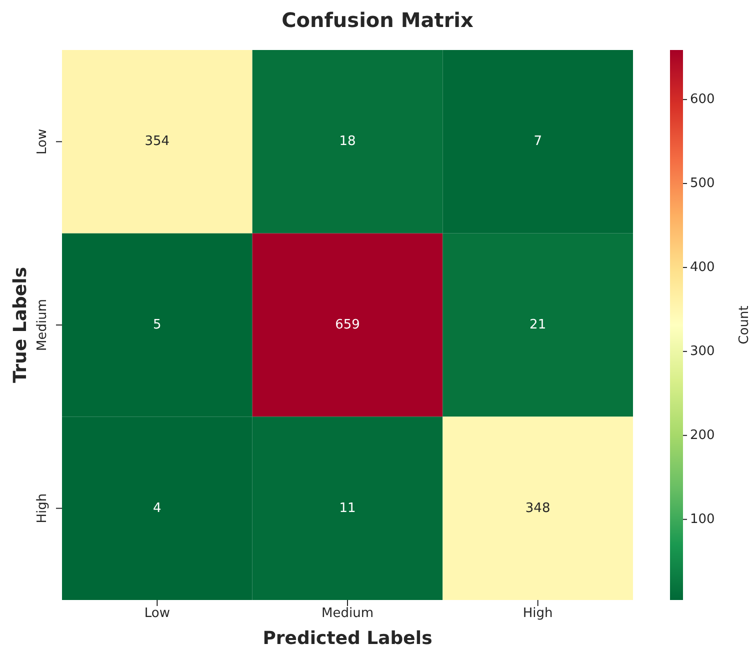  What do you see at coordinates (157, 614) in the screenshot?
I see `x-tick-label: Low` at bounding box center [157, 614].